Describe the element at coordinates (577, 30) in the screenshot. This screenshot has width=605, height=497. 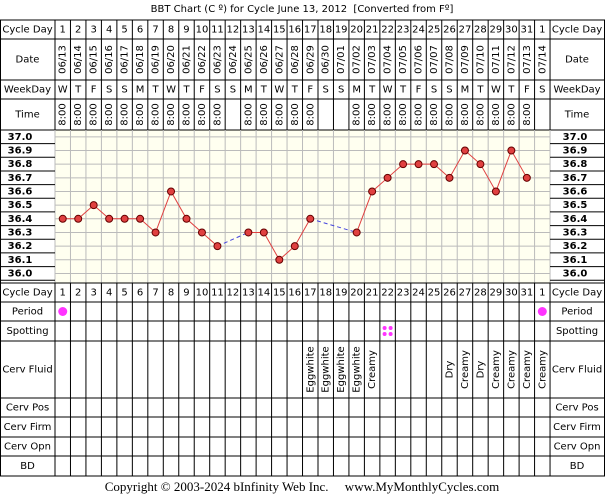
I see `row-label: Cycle Day` at that location.